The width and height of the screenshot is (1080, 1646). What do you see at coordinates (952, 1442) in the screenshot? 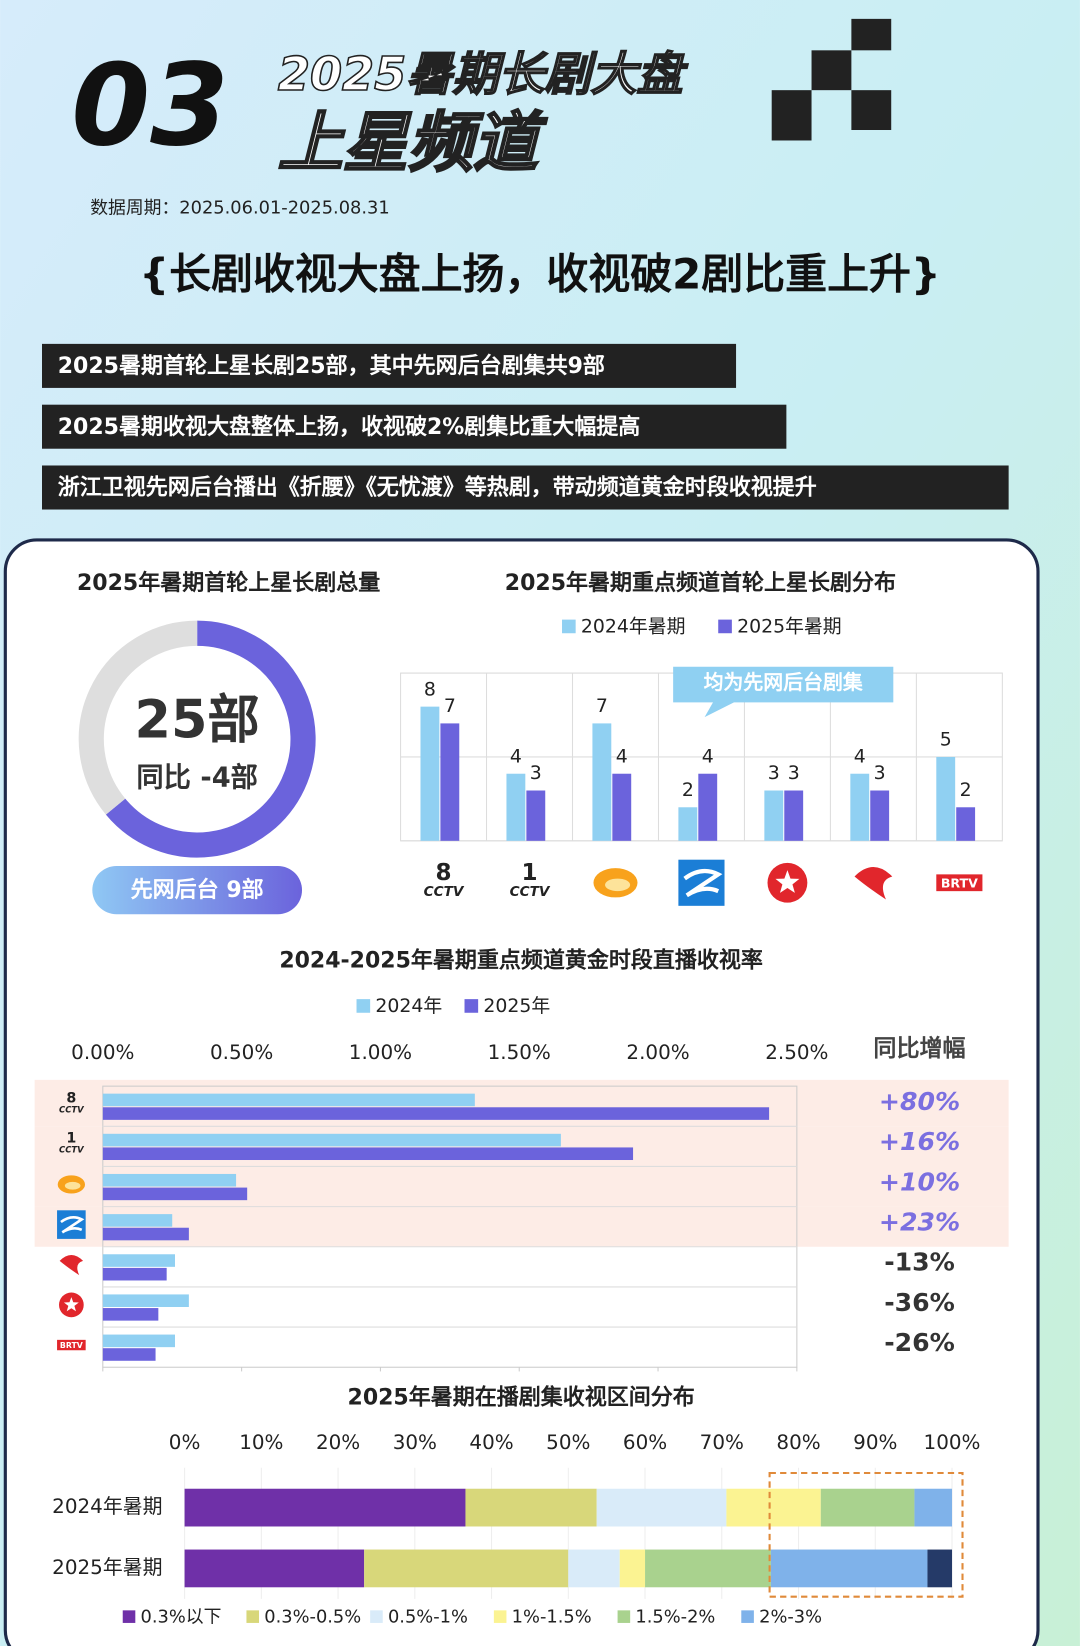
I see `x-tick-label: 100%` at bounding box center [952, 1442].